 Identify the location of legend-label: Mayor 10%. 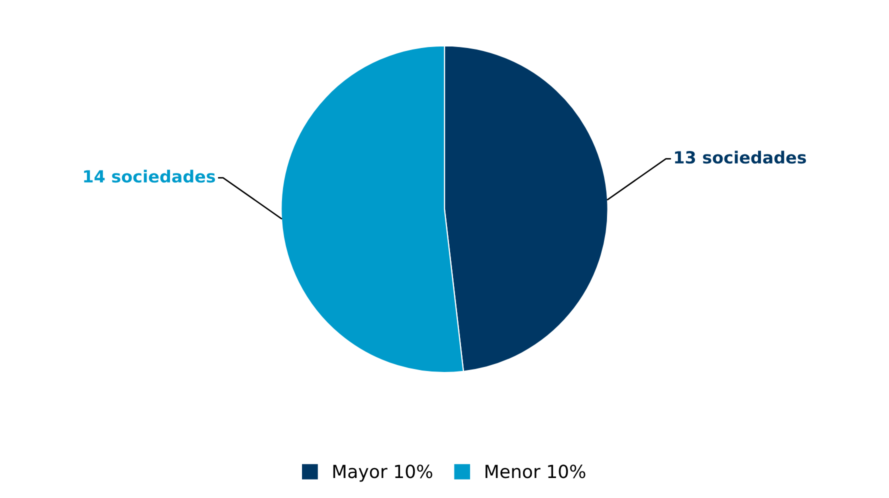
(382, 473).